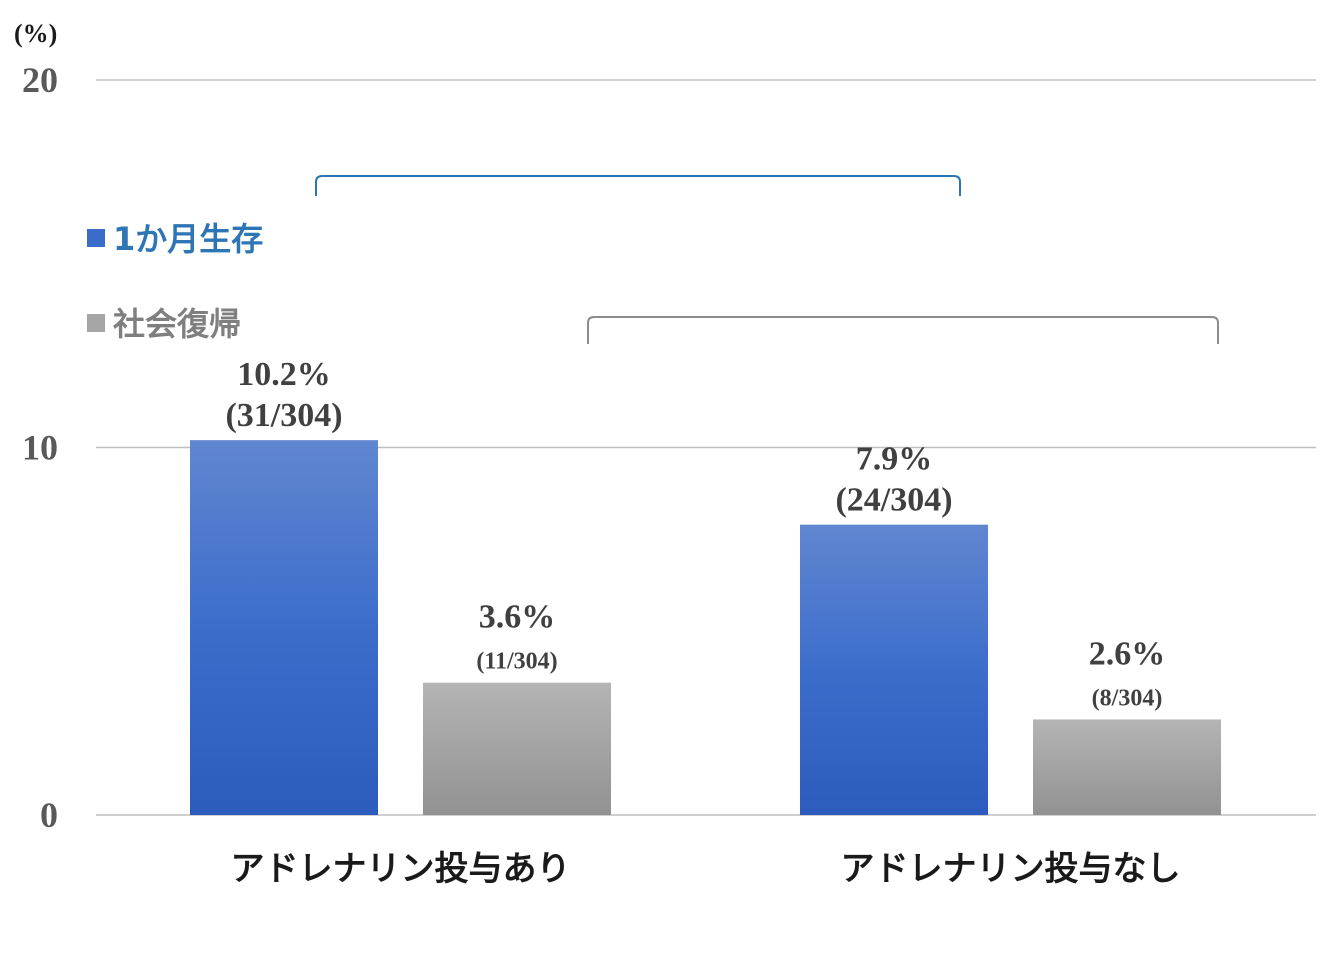 Image resolution: width=1334 pixels, height=958 pixels. What do you see at coordinates (638, 185) in the screenshot?
I see `comparison-bracket-survival` at bounding box center [638, 185].